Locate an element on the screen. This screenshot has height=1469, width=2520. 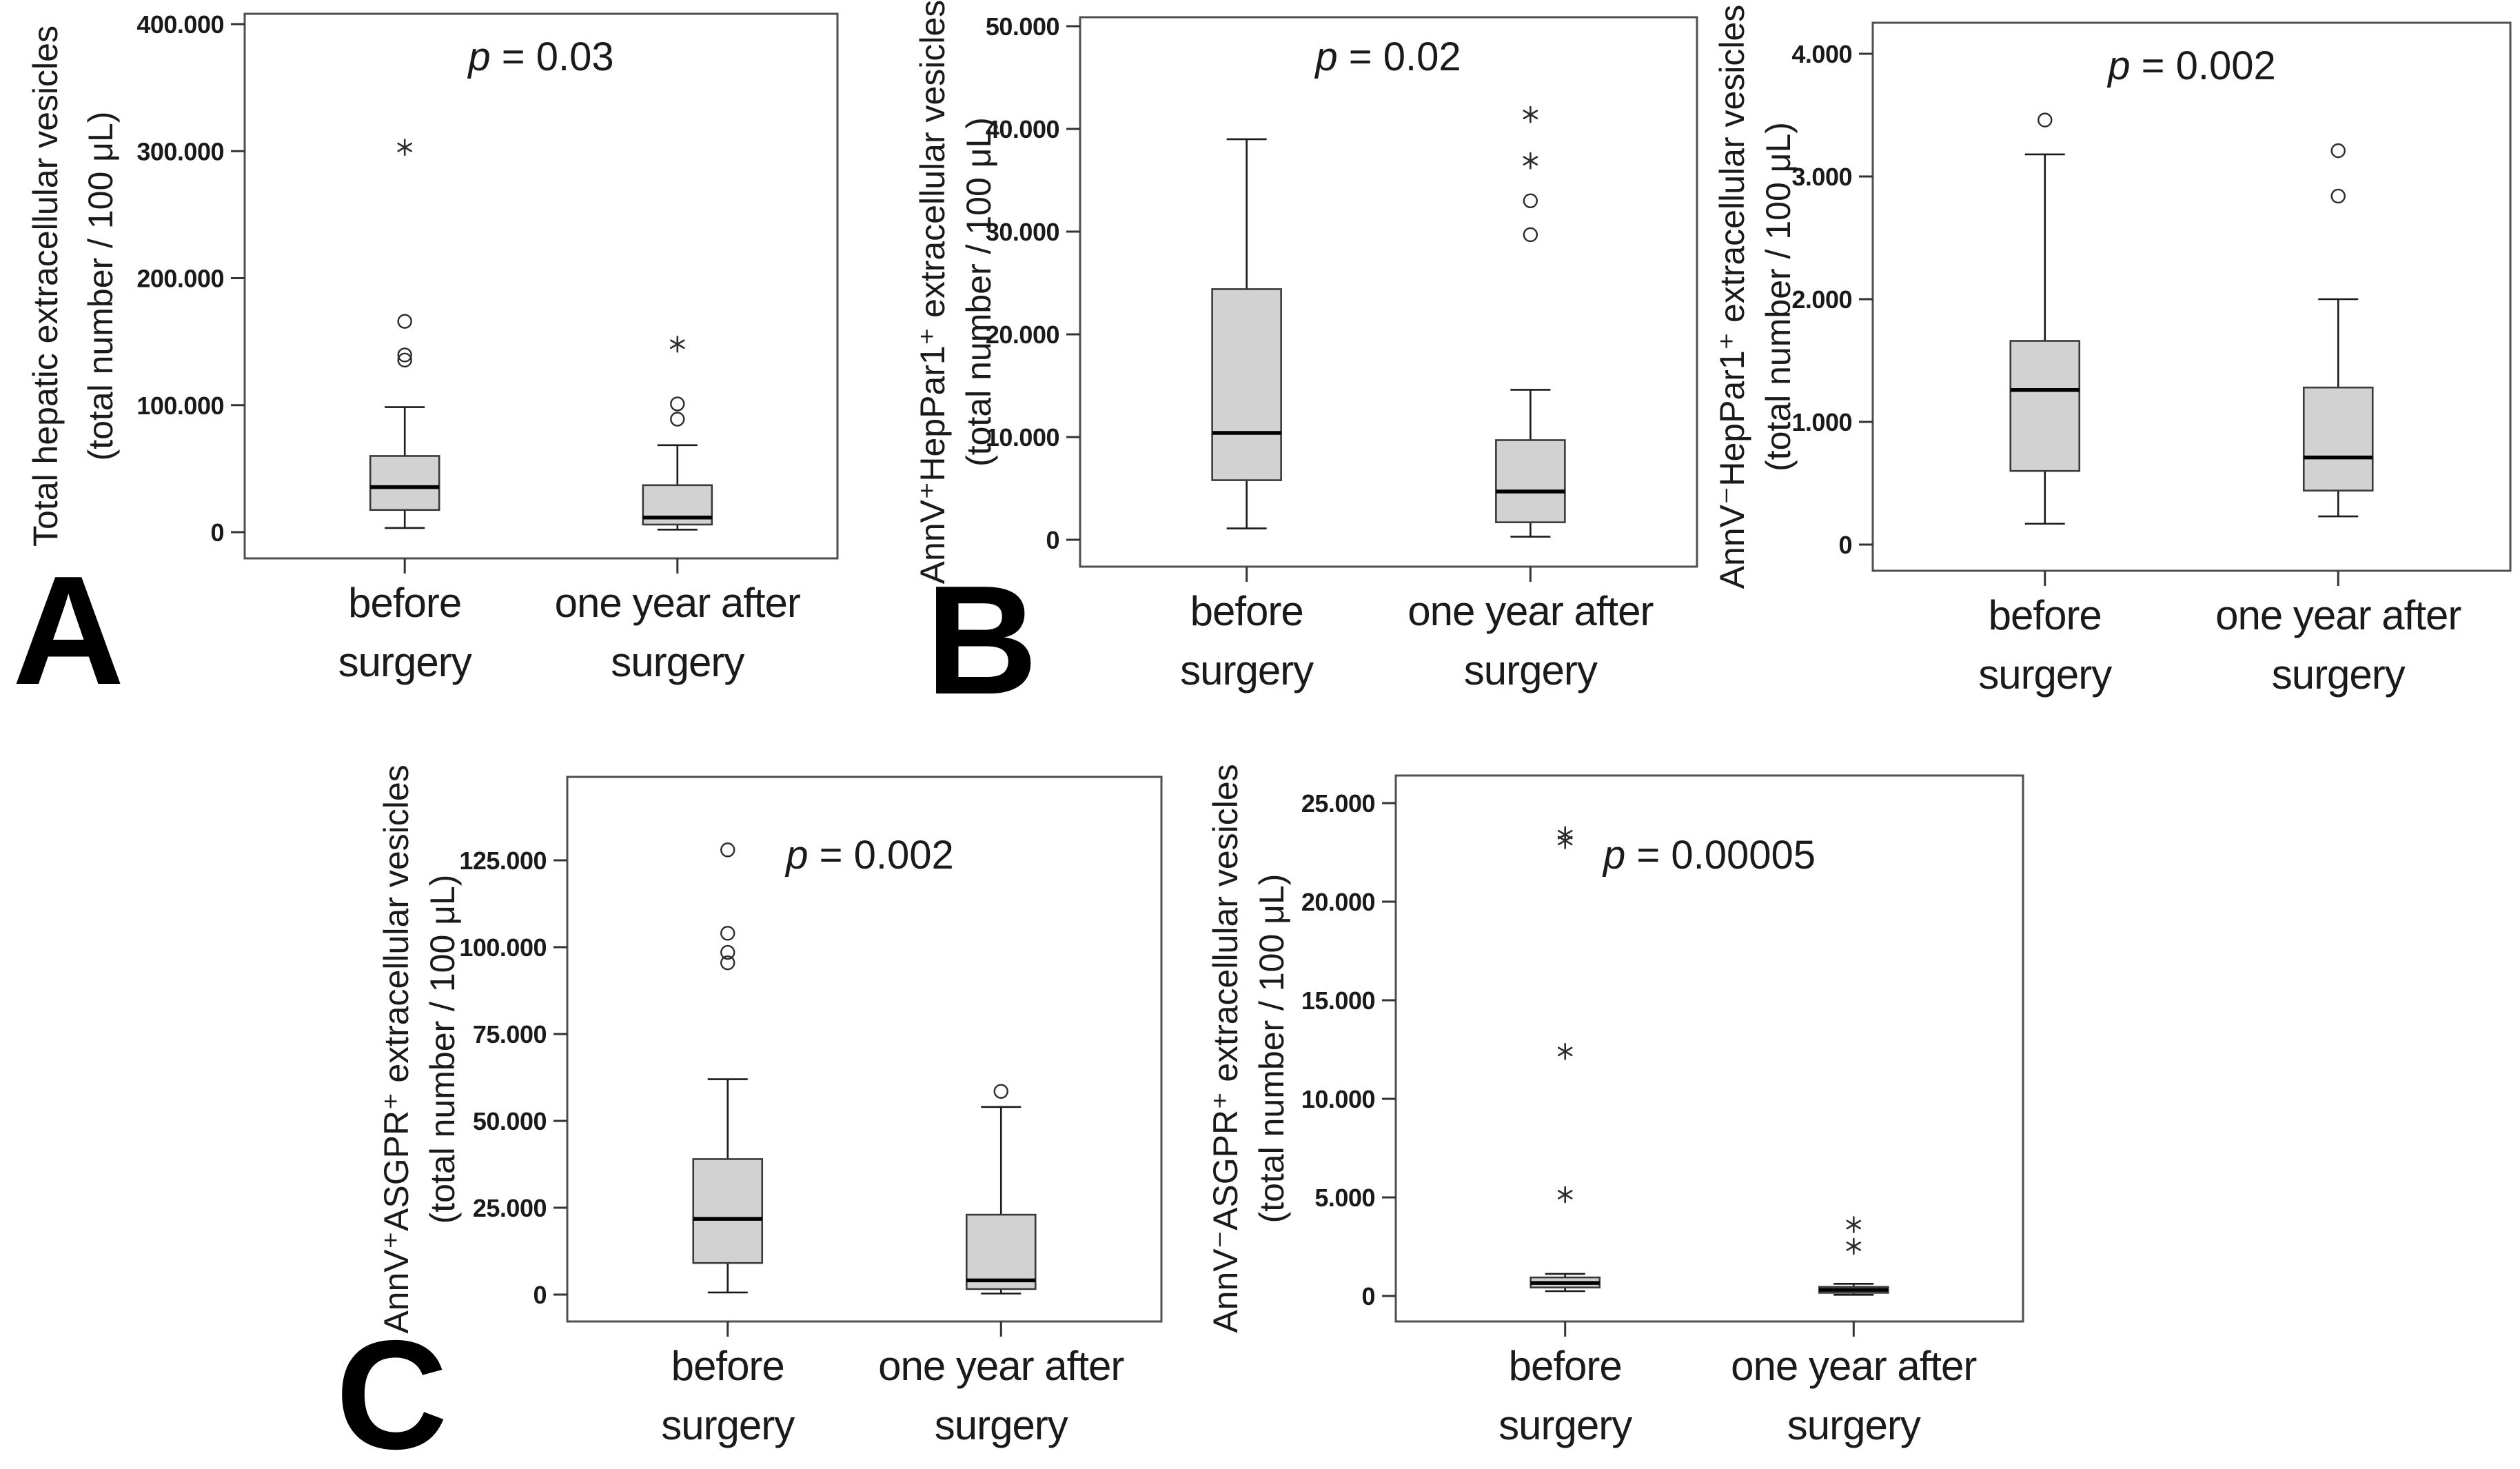
y-axis-label-line1: AnnV⁺ASGPR⁺ extracellular vesicles is located at coordinates (397, 1049).